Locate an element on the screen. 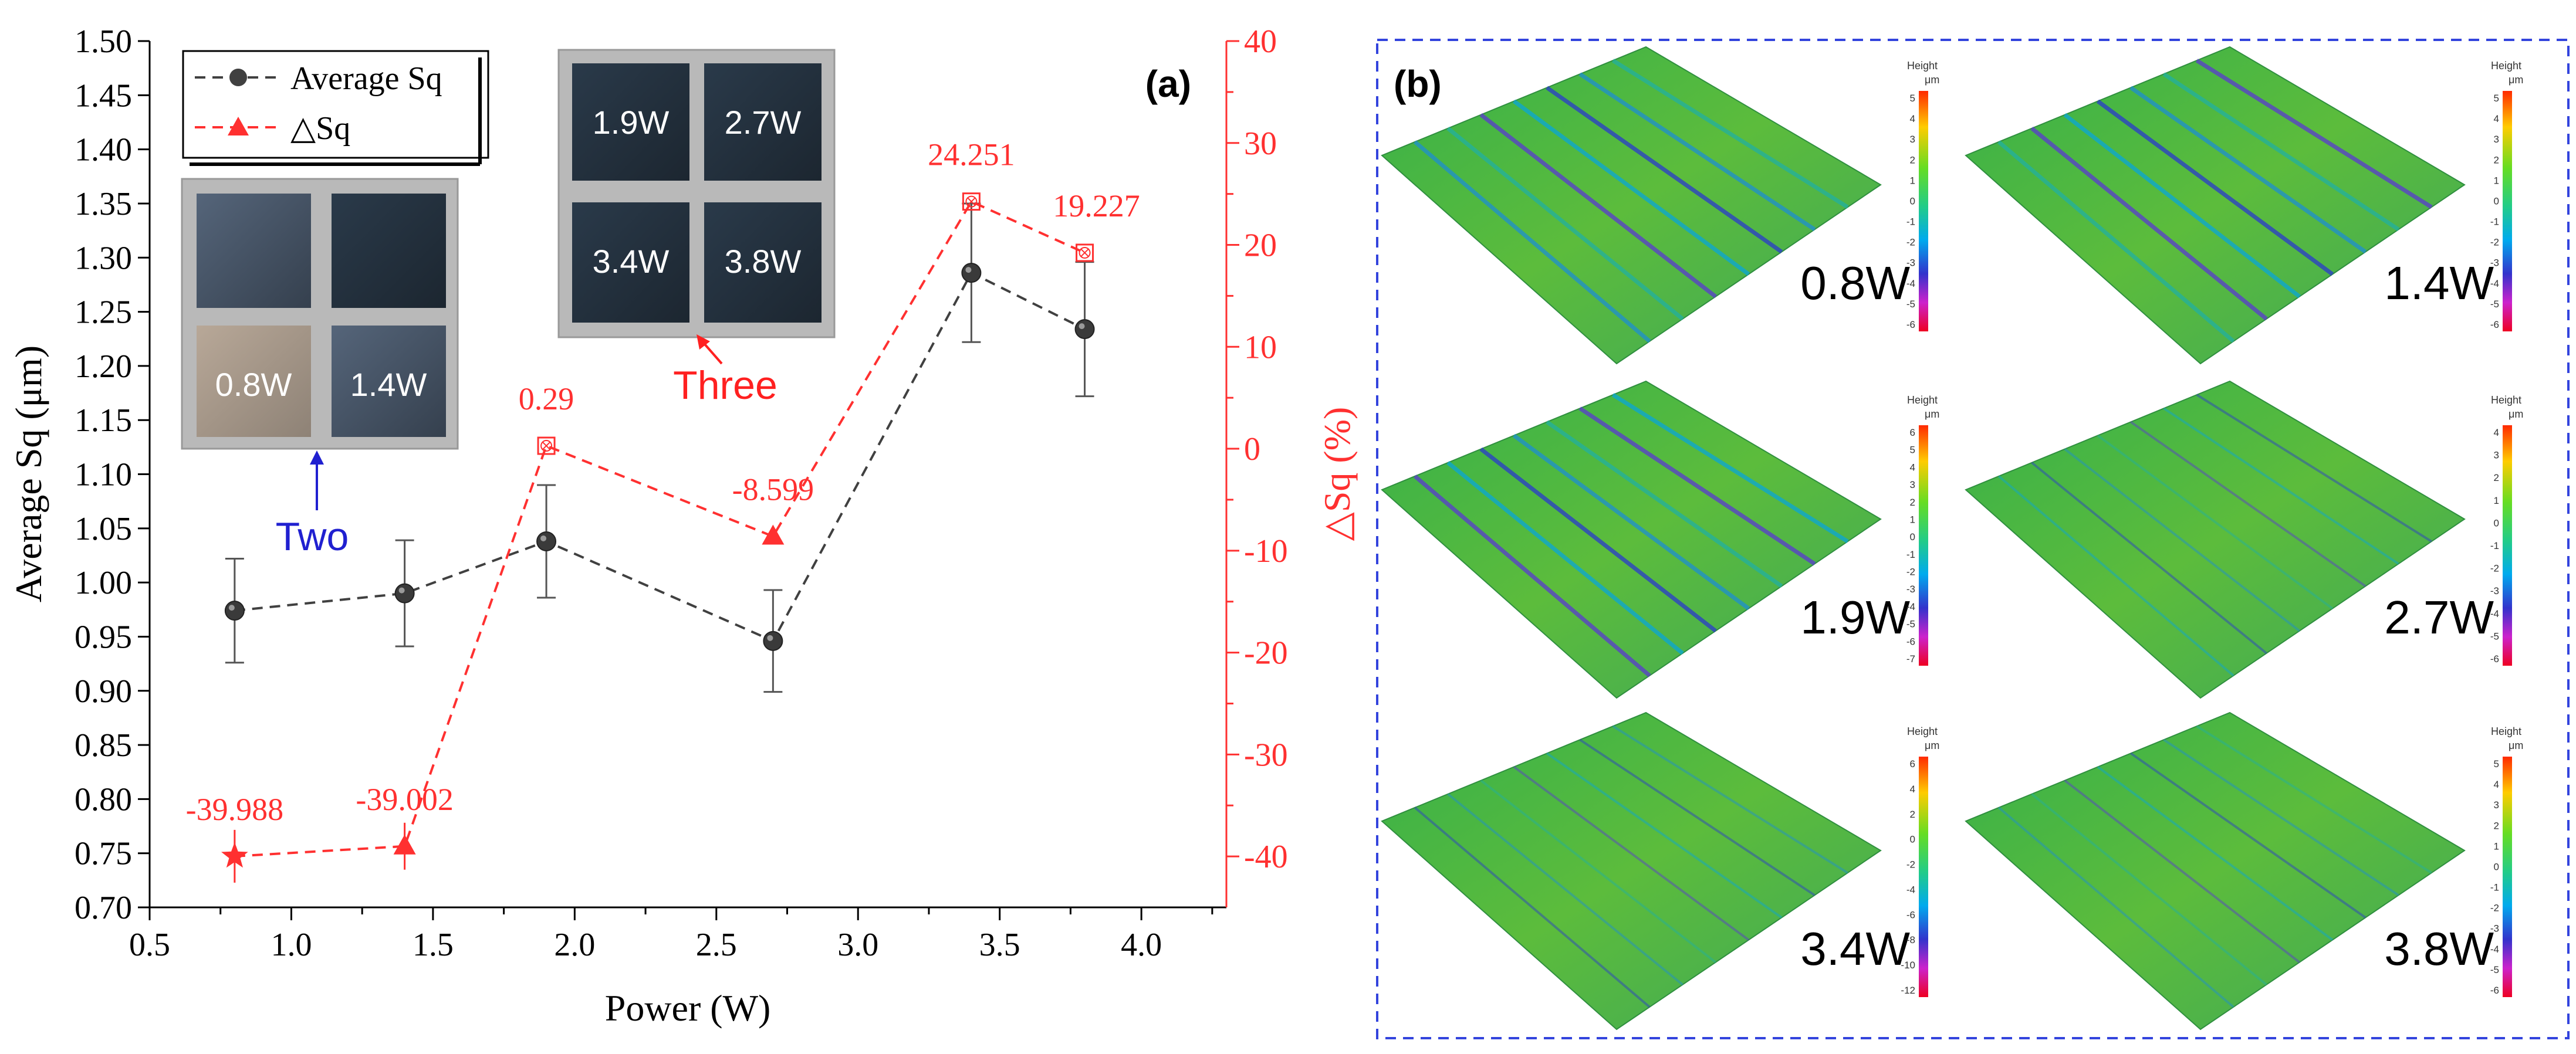 This screenshot has width=2576, height=1054. colorbar-tick-label: 4 is located at coordinates (1912, 789).